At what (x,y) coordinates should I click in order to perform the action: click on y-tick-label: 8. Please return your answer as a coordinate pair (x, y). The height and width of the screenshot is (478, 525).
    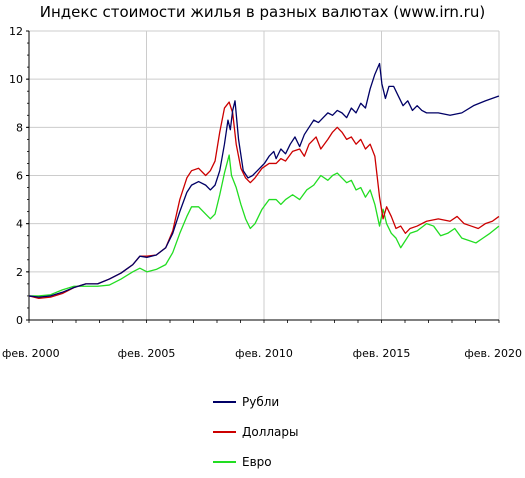
    Looking at the image, I should click on (19, 127).